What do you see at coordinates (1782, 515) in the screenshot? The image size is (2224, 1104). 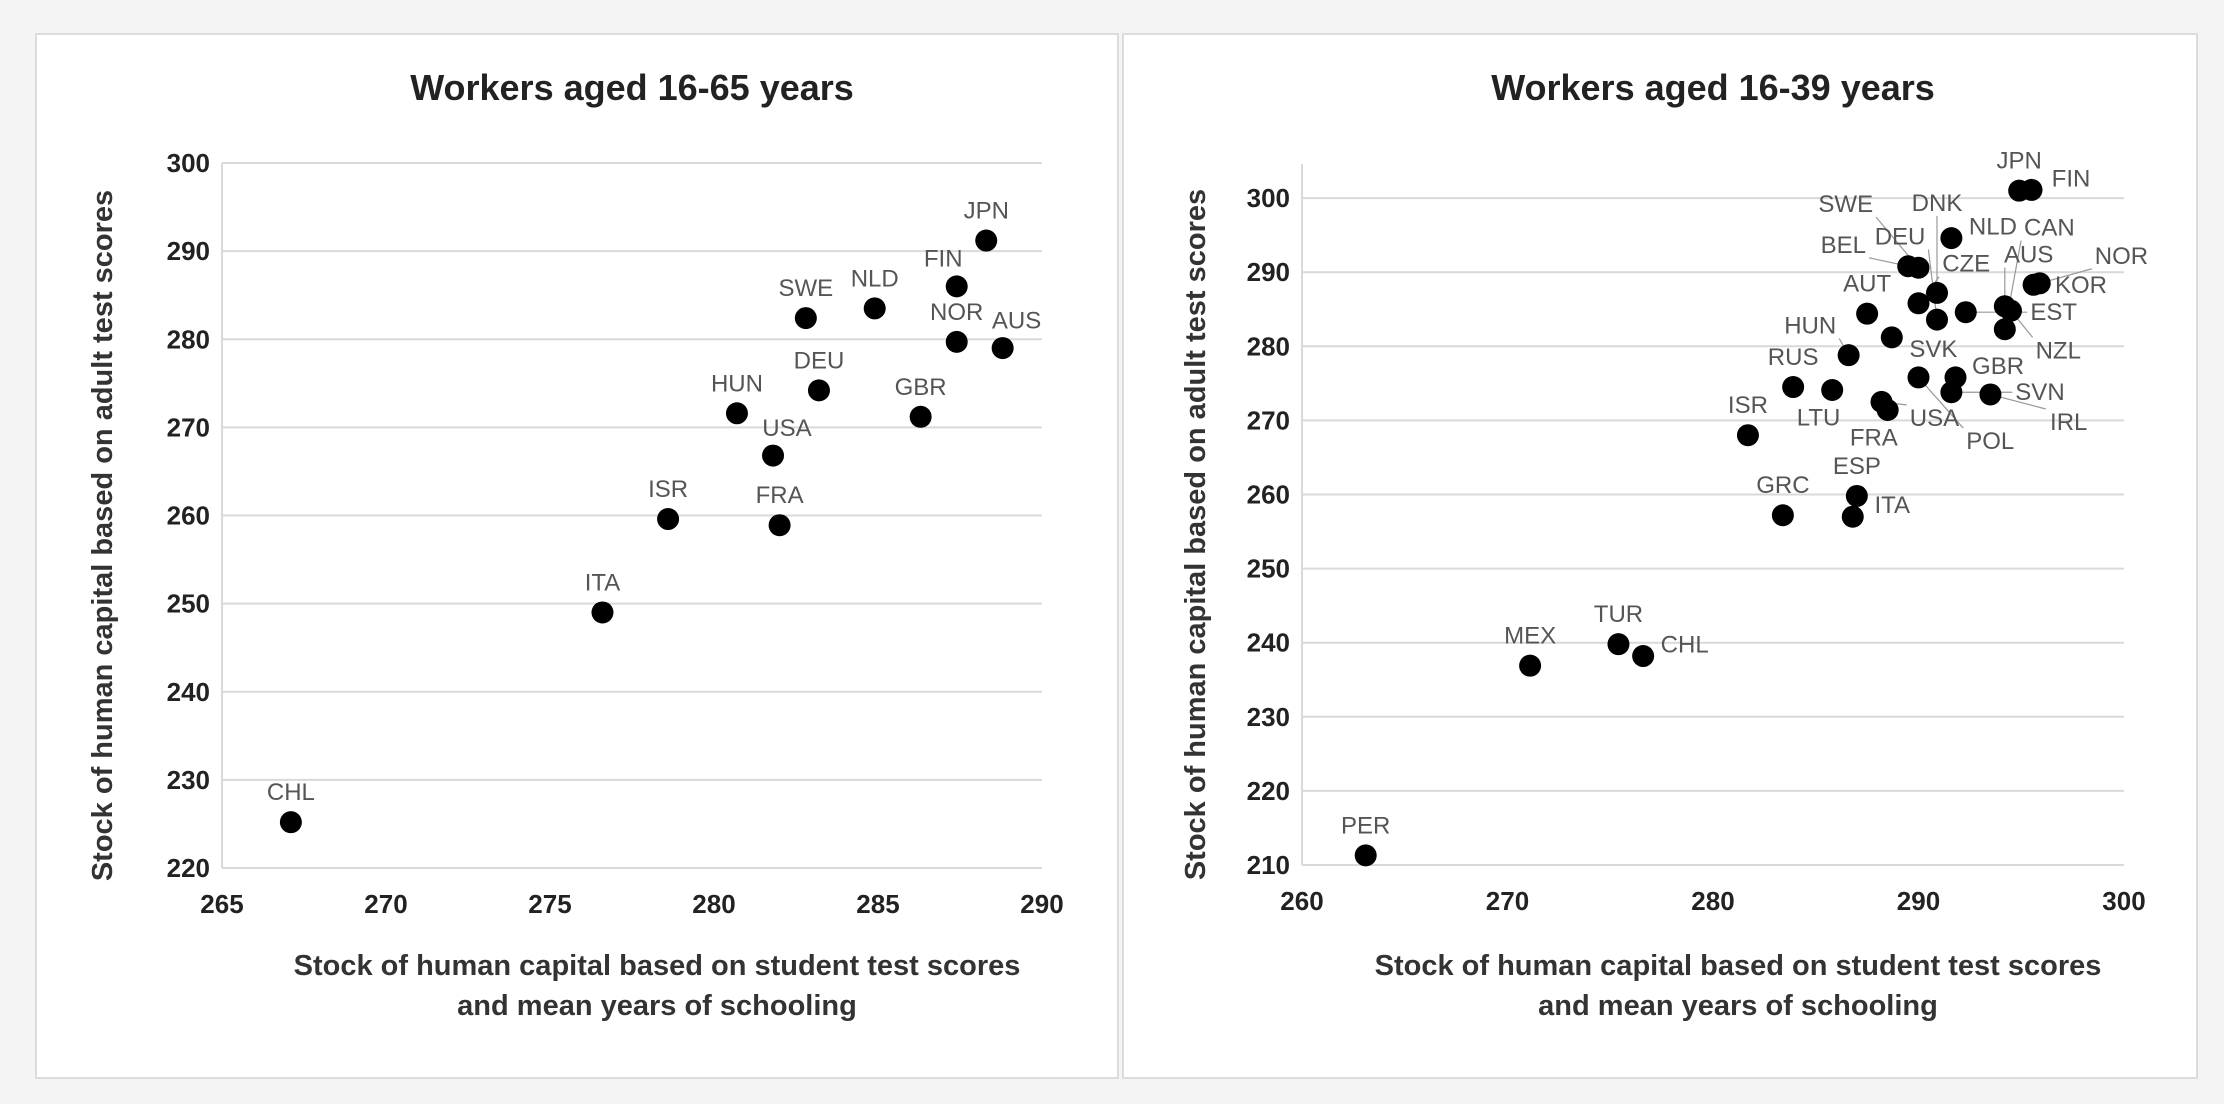 I see `chart2-point-grc` at bounding box center [1782, 515].